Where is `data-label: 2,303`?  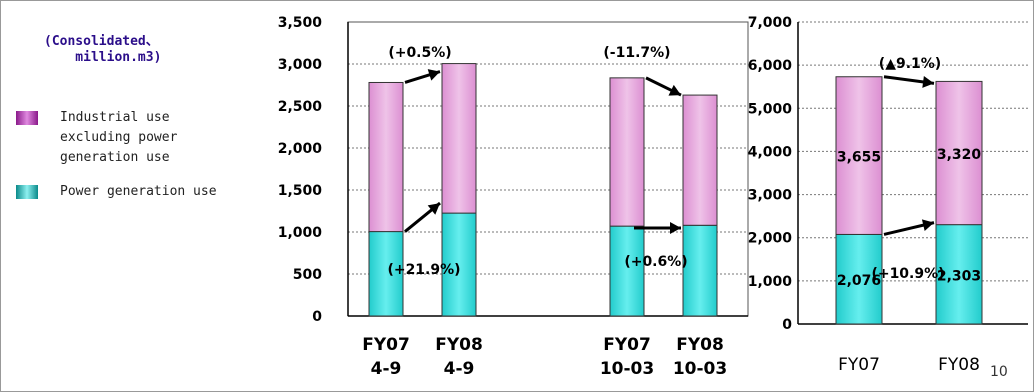
data-label: 2,303 is located at coordinates (959, 276).